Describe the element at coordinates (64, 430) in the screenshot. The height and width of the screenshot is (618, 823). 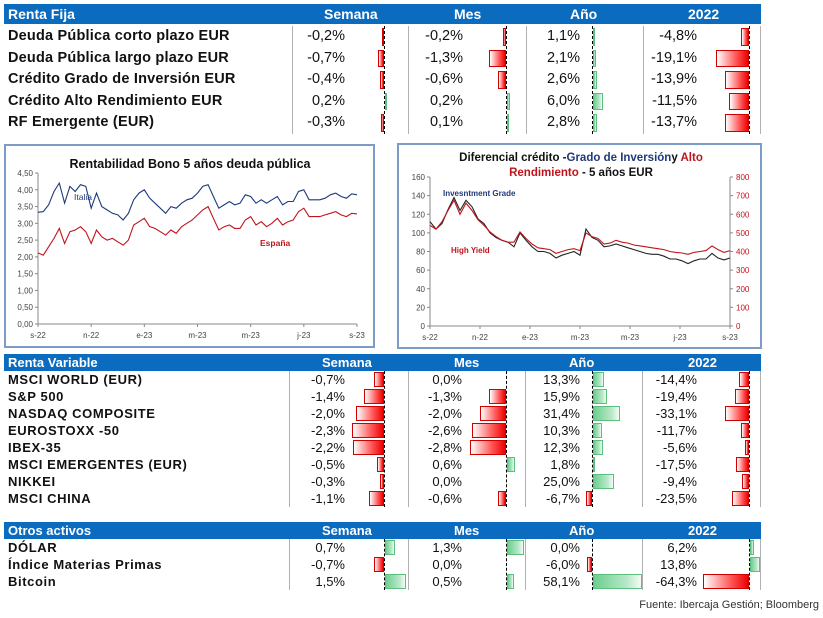
I see `row-label: EUROSTOXX -50` at that location.